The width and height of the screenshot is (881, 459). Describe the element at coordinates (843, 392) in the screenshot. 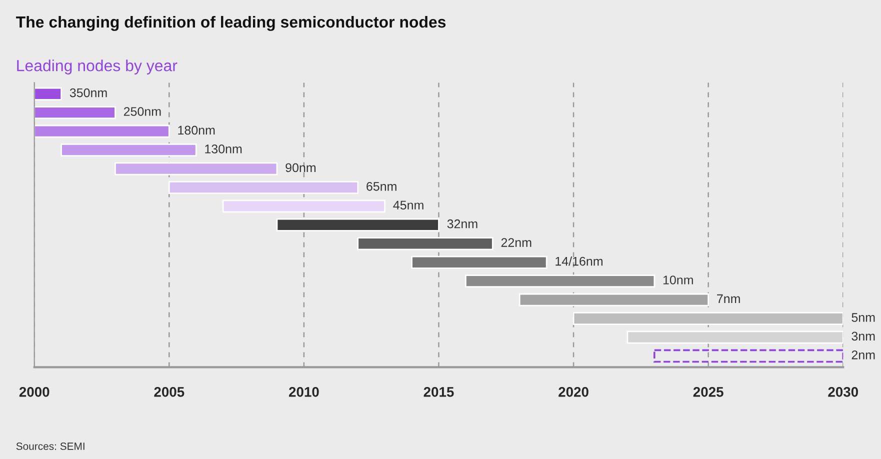

I see `x-tick-label: 2030` at that location.